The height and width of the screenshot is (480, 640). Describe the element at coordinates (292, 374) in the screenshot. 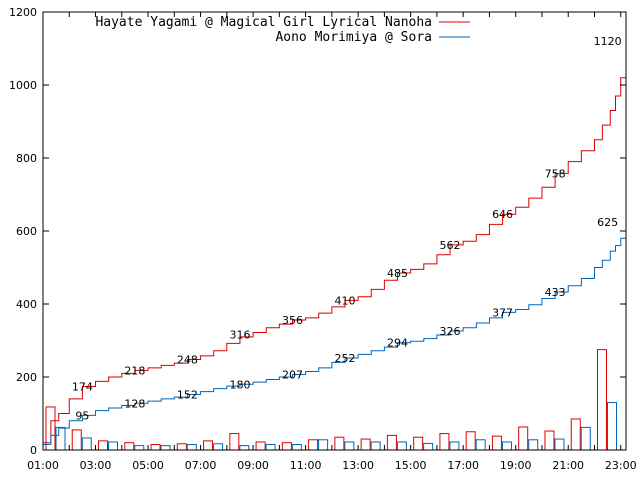

I see `data-label: 207` at that location.